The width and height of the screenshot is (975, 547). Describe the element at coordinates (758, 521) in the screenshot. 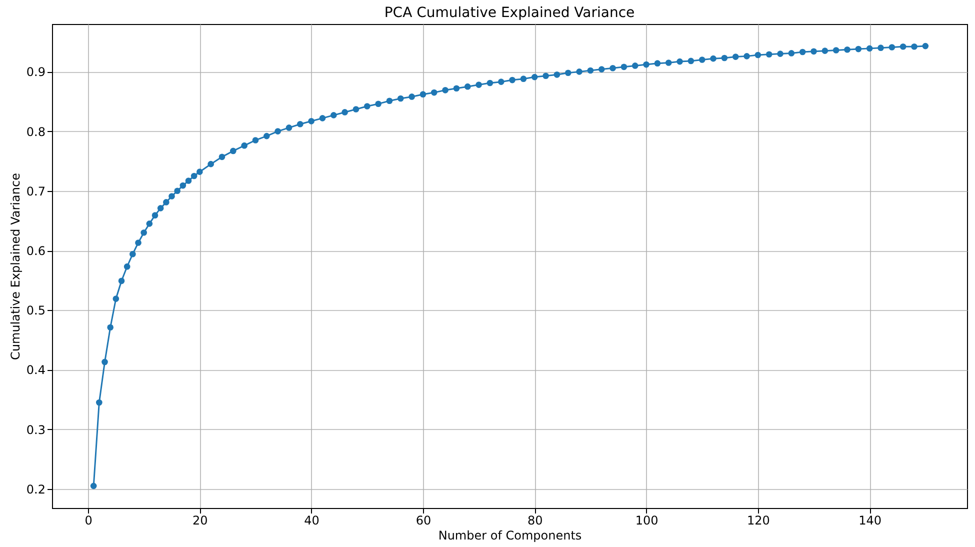

I see `x-tick-label: 120` at that location.